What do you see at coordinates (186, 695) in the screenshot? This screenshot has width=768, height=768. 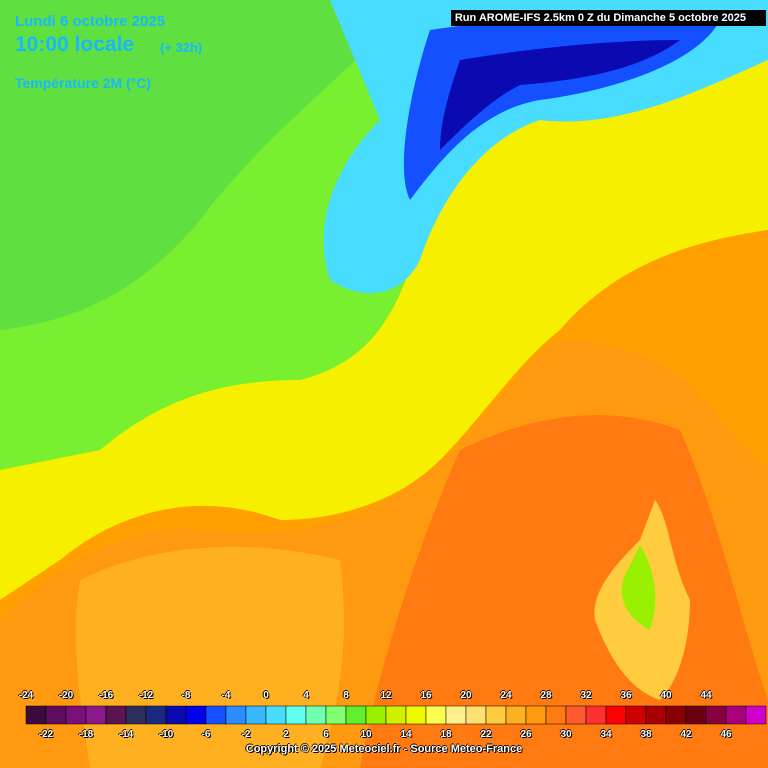 I see `colorbar-label: -8` at bounding box center [186, 695].